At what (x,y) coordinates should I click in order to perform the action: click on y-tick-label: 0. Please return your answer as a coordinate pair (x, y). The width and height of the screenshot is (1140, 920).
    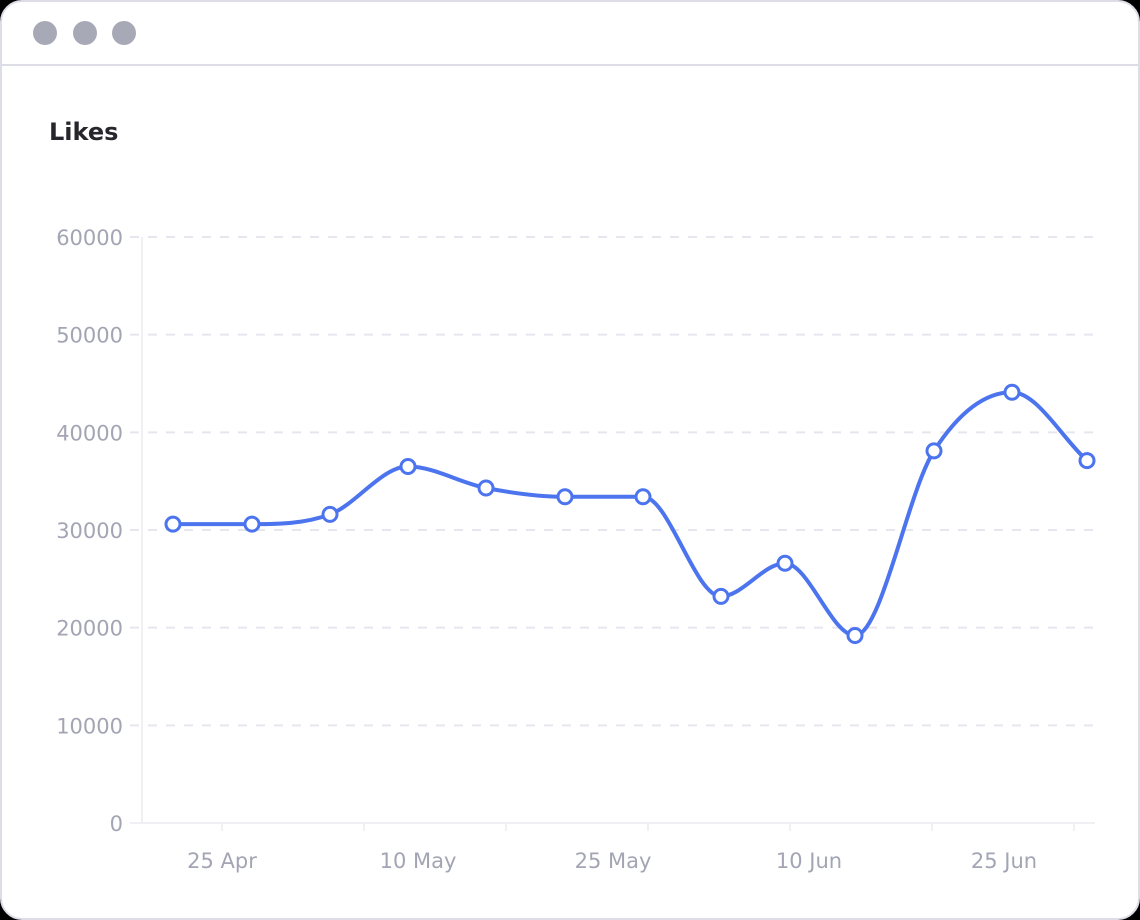
    Looking at the image, I should click on (116, 824).